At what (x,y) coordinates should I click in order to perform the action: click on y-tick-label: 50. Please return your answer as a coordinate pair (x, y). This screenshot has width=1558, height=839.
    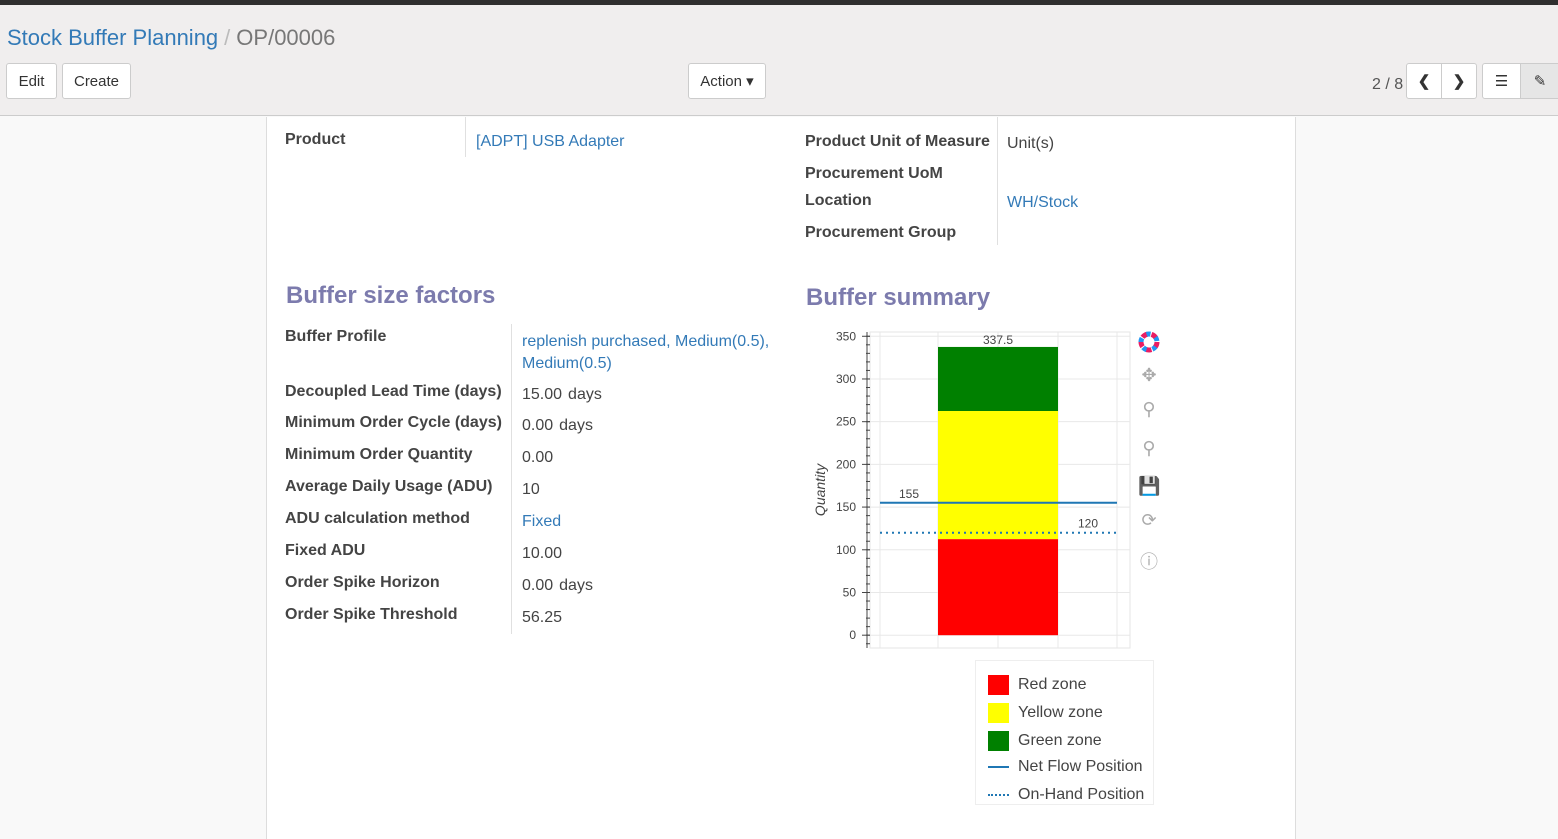
    Looking at the image, I should click on (850, 592).